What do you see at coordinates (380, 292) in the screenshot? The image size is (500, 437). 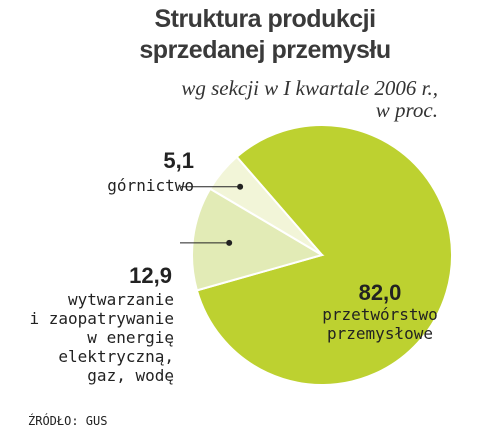 I see `slice-value-manufacturing: 82,0` at bounding box center [380, 292].